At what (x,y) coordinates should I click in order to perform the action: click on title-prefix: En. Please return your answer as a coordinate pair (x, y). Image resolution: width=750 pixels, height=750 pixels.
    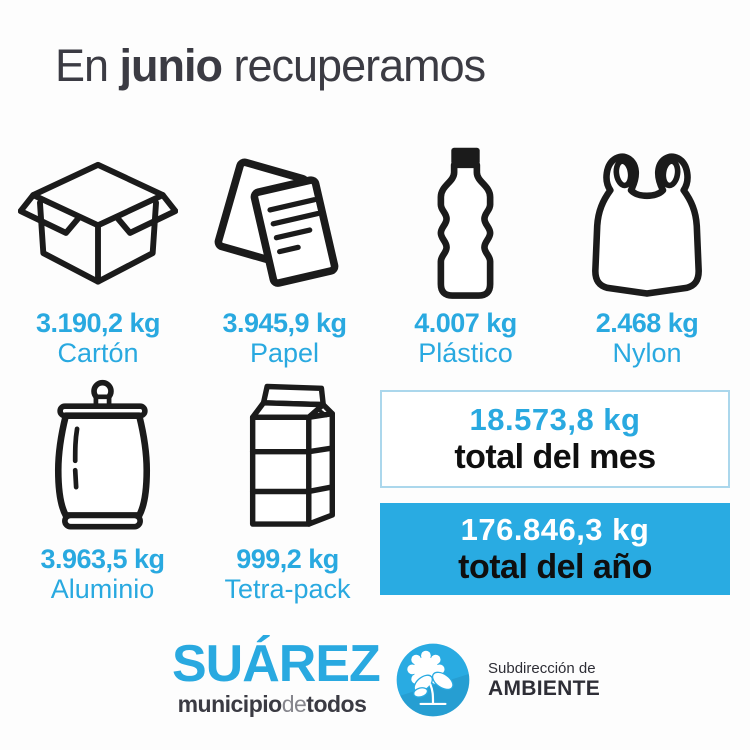
    Looking at the image, I should click on (87, 65).